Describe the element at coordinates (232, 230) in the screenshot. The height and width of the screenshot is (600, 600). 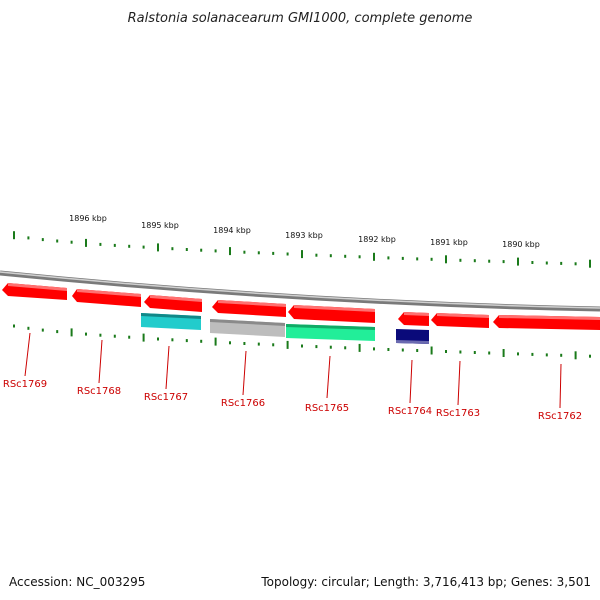
I see `kbp-label: 1894 kbp` at that location.